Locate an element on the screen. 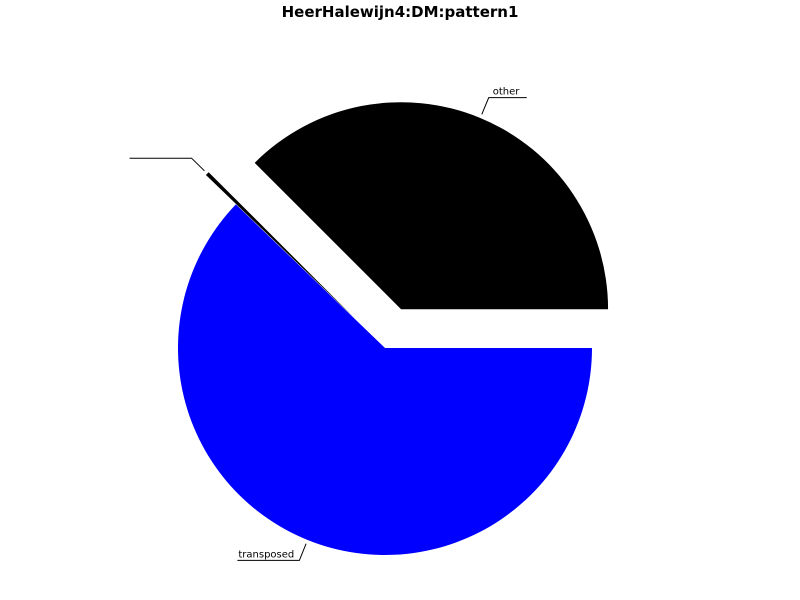  chart-title: HeerHalewijn4:DM:pattern1 is located at coordinates (400, 12).